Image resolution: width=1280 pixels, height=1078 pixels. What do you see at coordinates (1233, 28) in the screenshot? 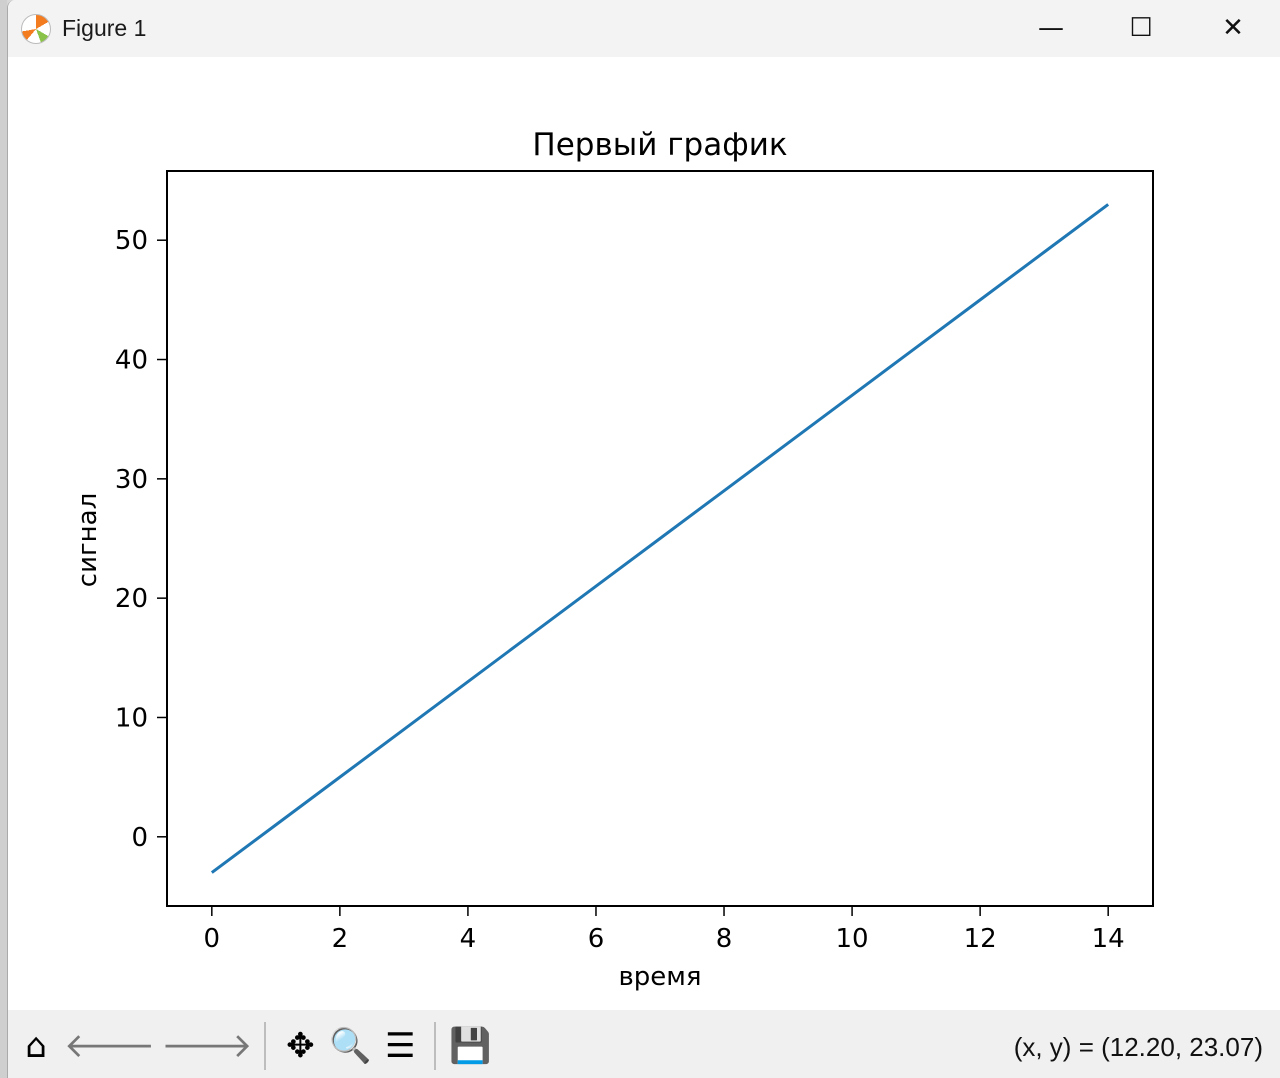
I see `close-button: ✕` at bounding box center [1233, 28].